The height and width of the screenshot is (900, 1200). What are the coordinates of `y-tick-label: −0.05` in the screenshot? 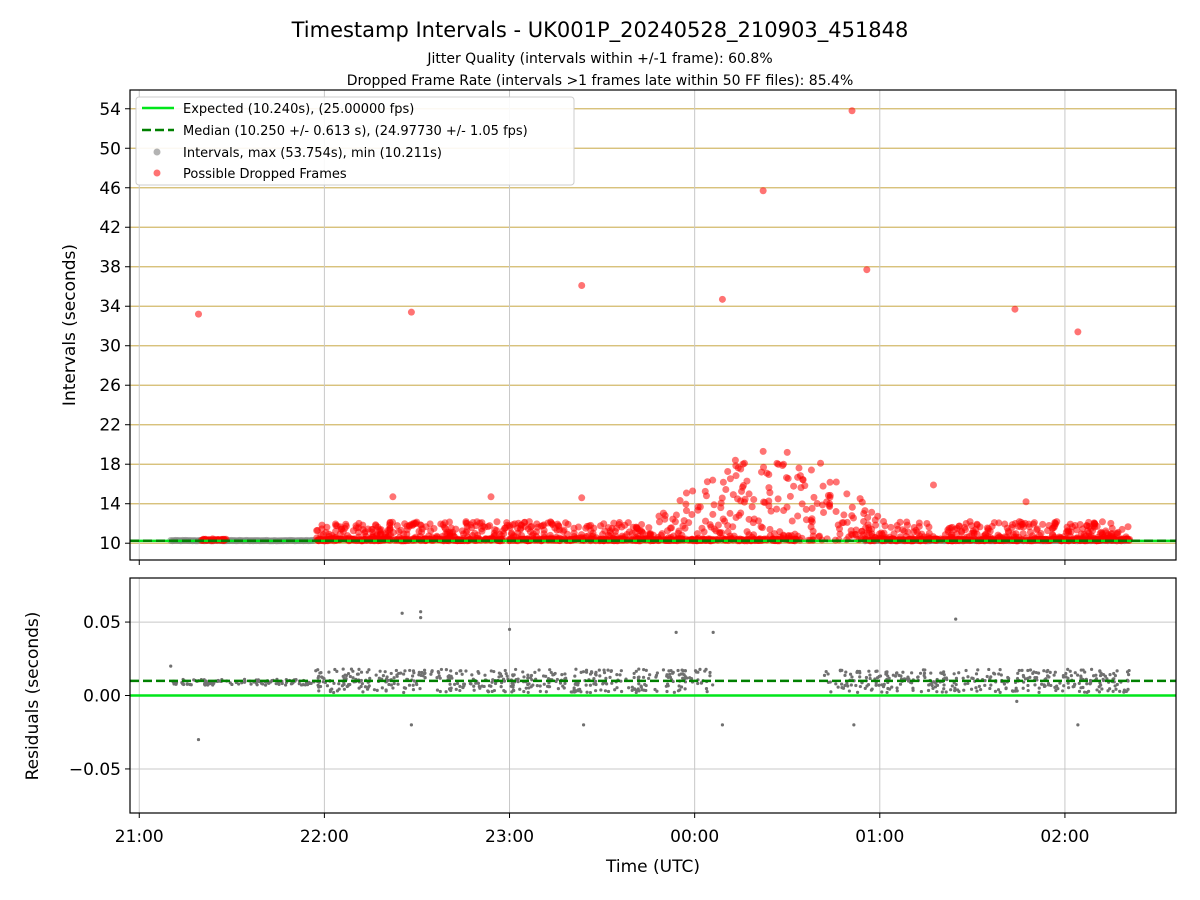 It's located at (95, 770).